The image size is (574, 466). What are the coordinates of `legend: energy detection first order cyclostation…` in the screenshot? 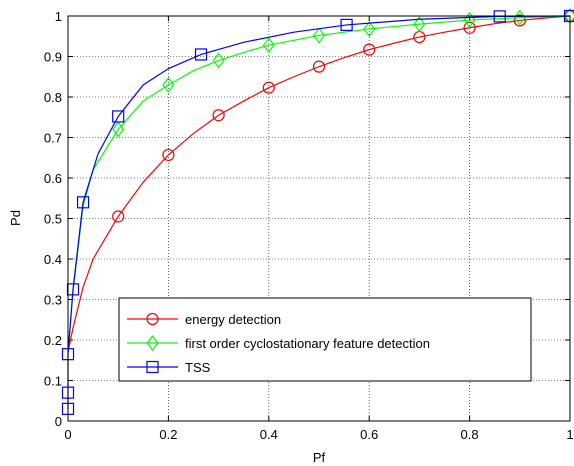 It's located at (325, 339).